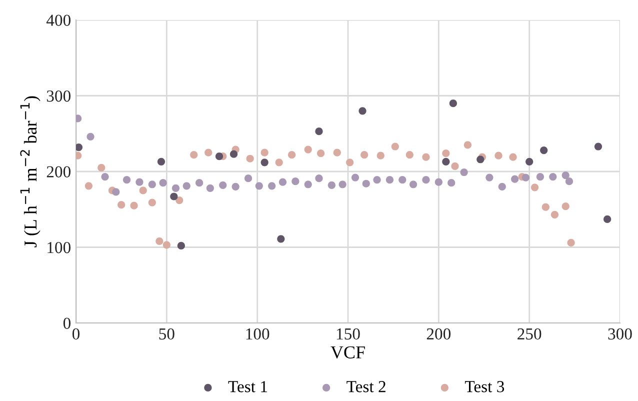 This screenshot has height=401, width=638. What do you see at coordinates (166, 334) in the screenshot?
I see `x-tick-label: 50` at bounding box center [166, 334].